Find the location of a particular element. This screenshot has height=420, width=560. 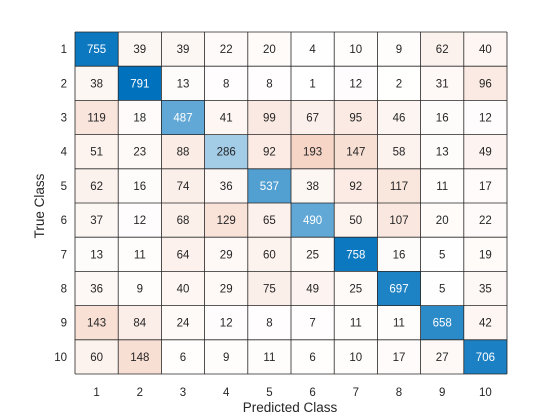

y-axis-ticks: 1 2 3 4 5 6 7 8 9 10 is located at coordinates (60, 204).